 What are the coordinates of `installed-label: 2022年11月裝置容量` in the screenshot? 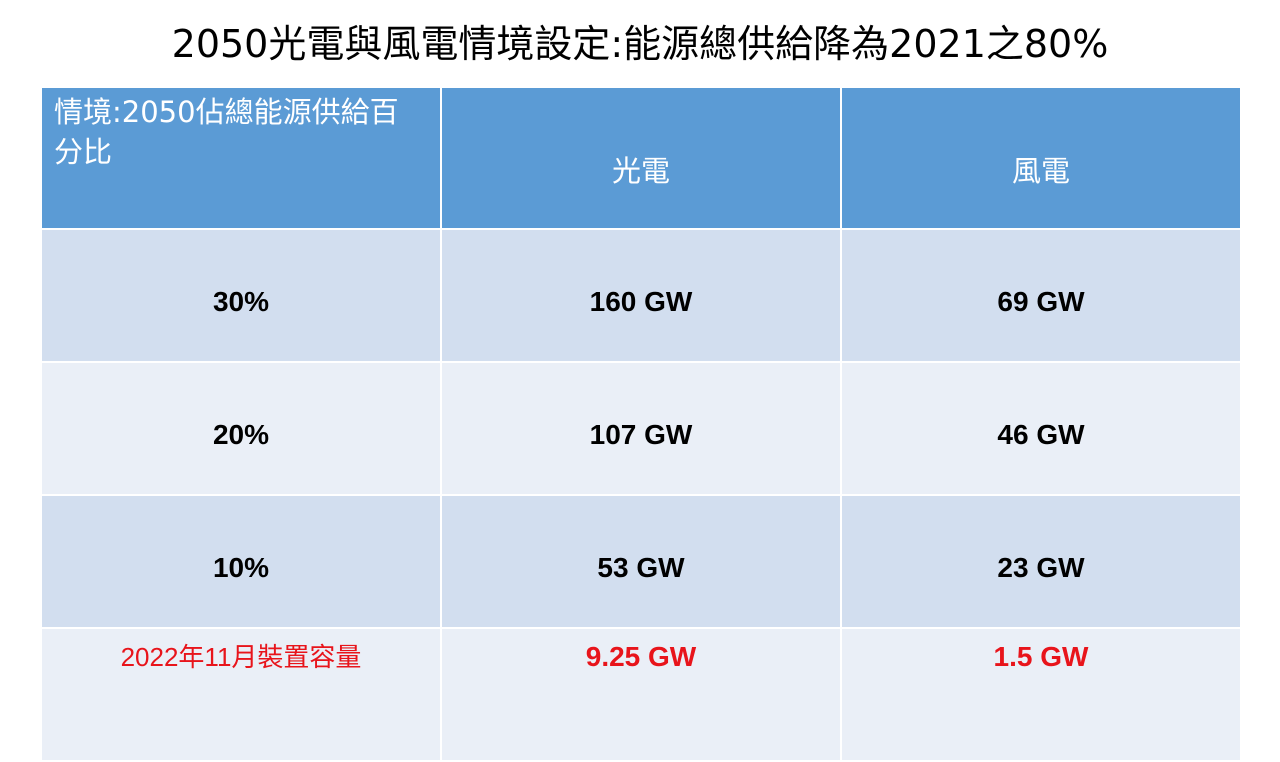 It's located at (241, 694).